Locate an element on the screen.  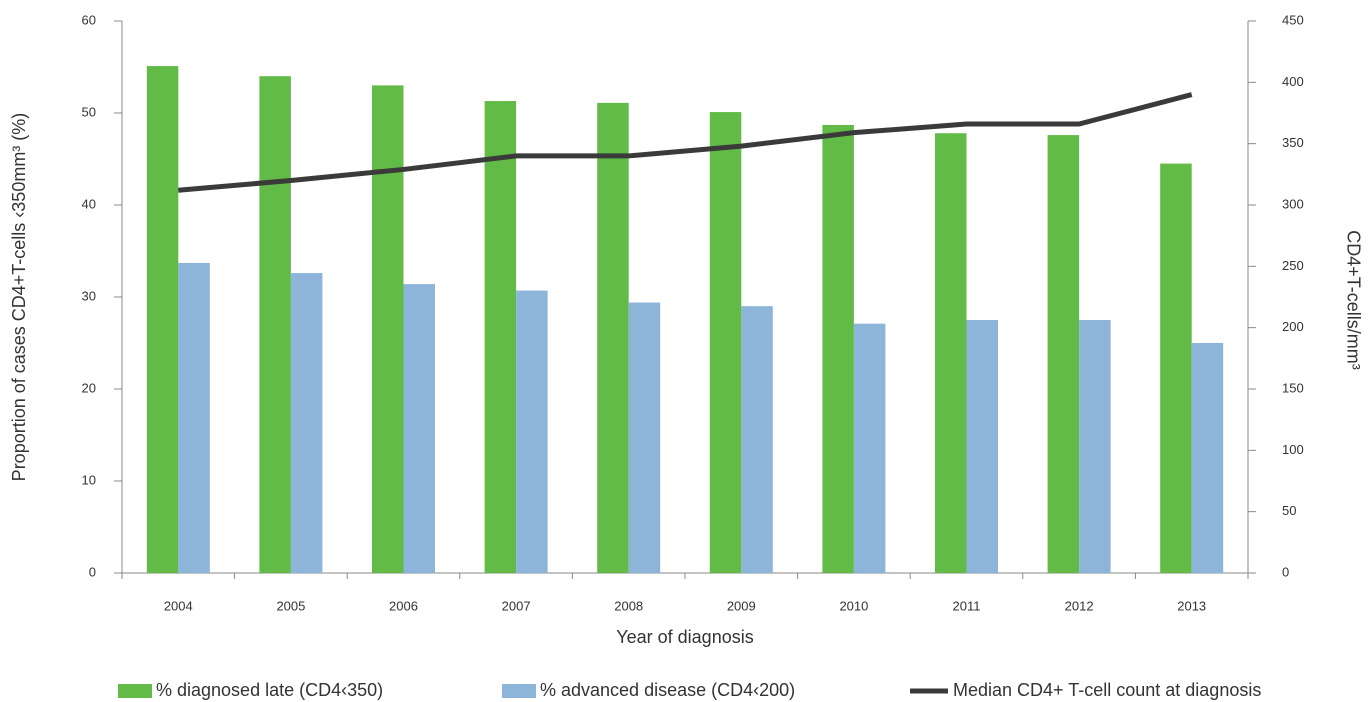
y-tick-label: 60 is located at coordinates (89, 19).